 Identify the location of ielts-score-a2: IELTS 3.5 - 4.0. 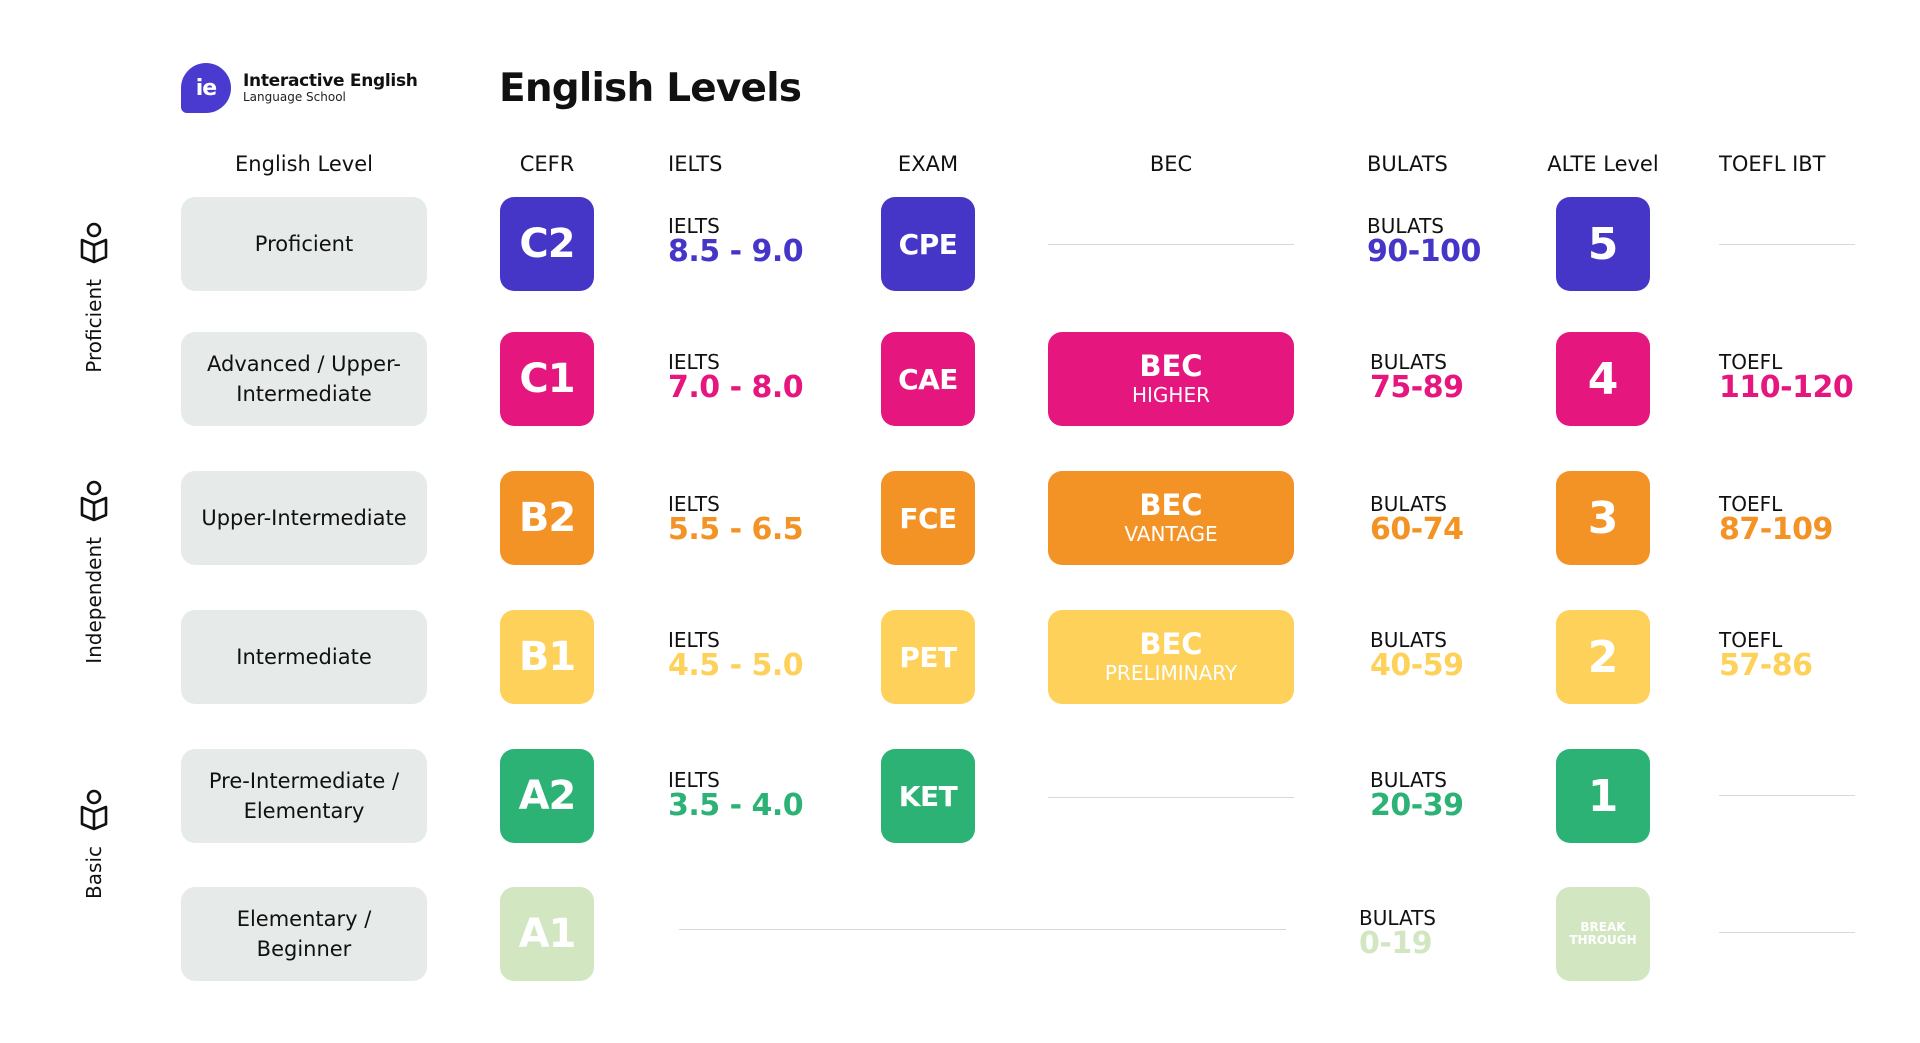
(736, 795).